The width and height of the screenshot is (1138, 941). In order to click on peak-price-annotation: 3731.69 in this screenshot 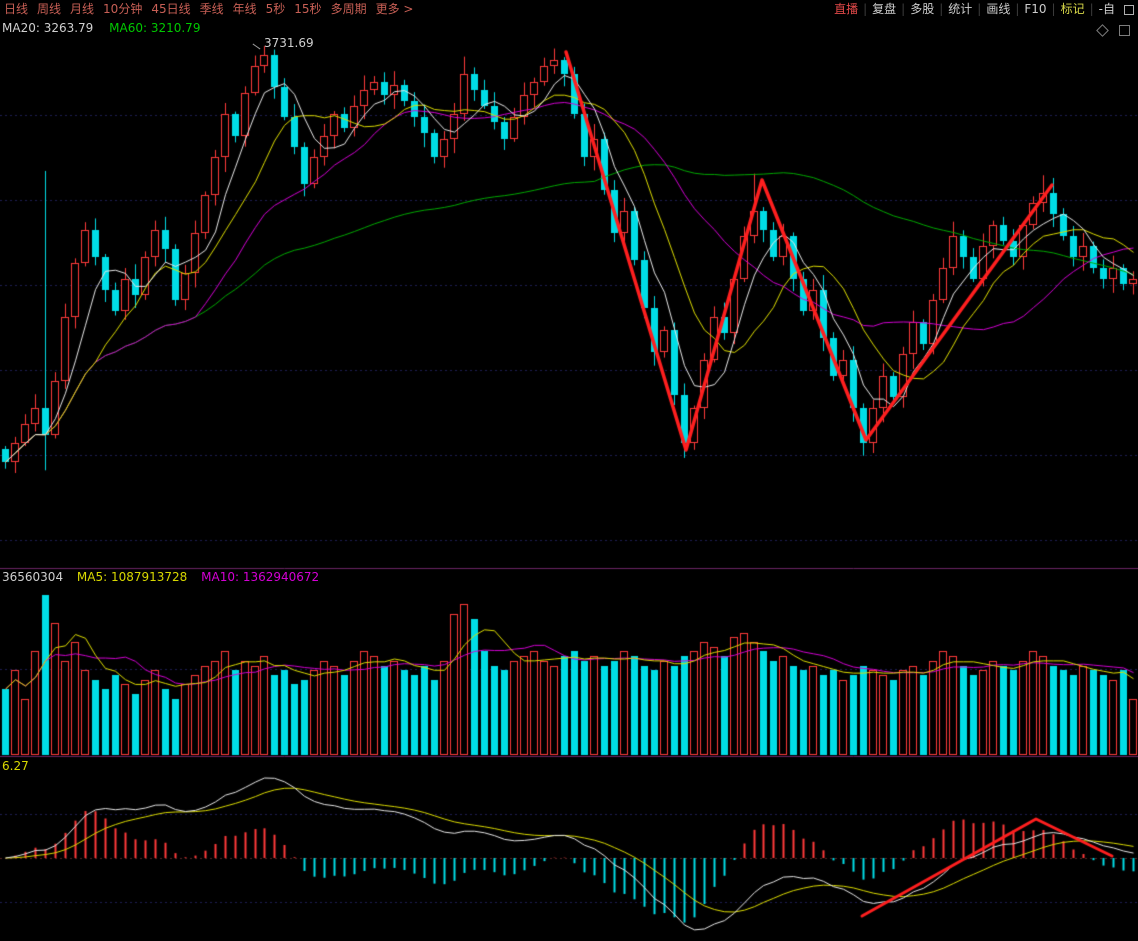, I will do `click(283, 43)`.